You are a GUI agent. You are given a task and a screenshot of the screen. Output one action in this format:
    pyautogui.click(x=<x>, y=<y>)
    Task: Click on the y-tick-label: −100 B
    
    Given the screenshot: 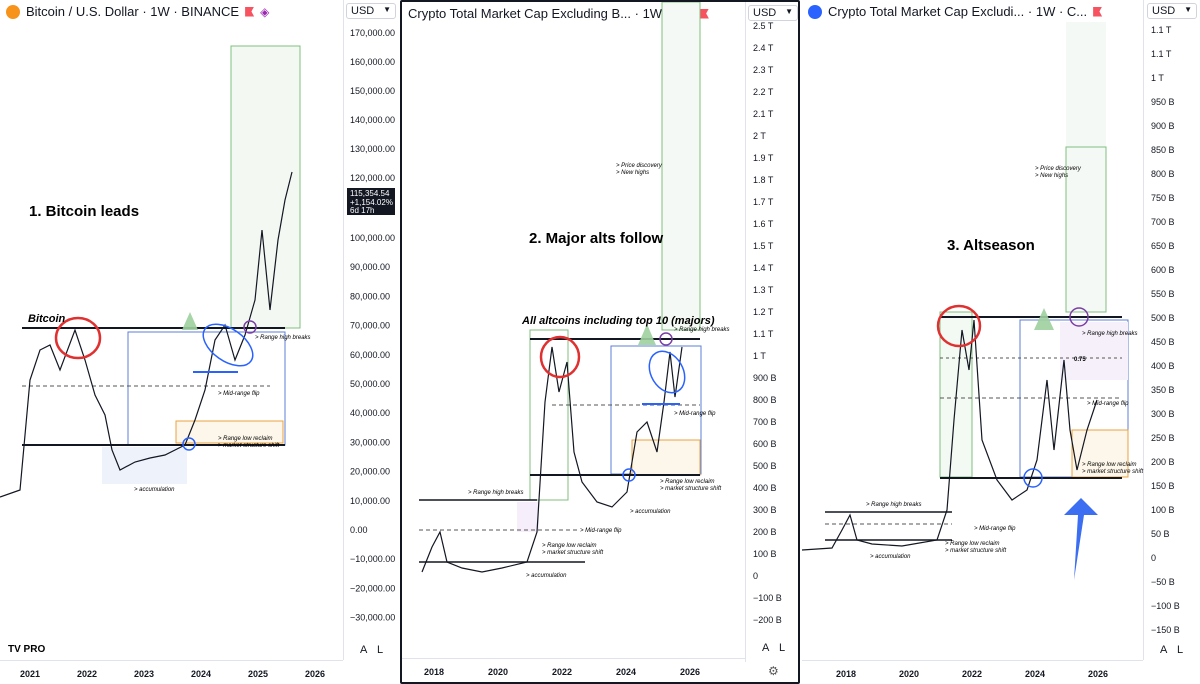 What is the action you would take?
    pyautogui.click(x=1165, y=606)
    